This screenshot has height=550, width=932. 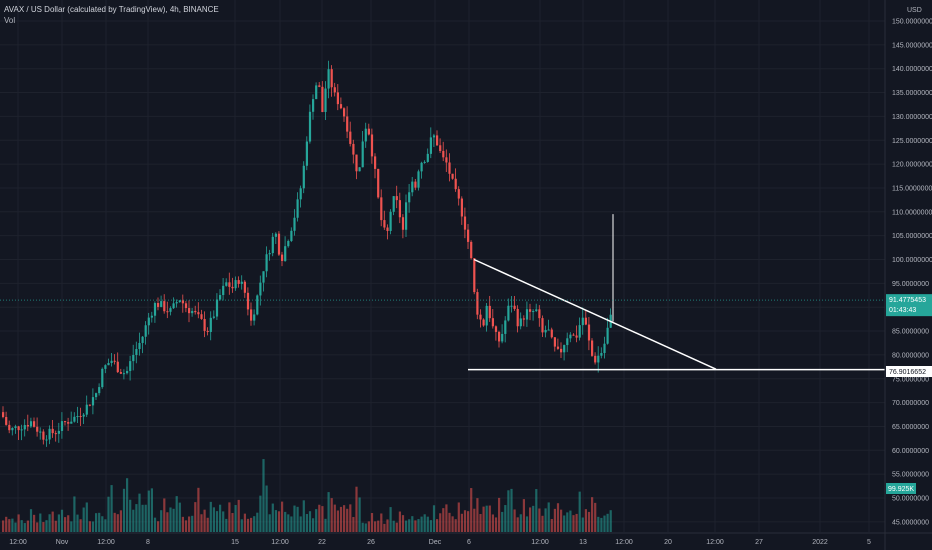 What do you see at coordinates (910, 475) in the screenshot?
I see `price-tick-label: 55.0000000` at bounding box center [910, 475].